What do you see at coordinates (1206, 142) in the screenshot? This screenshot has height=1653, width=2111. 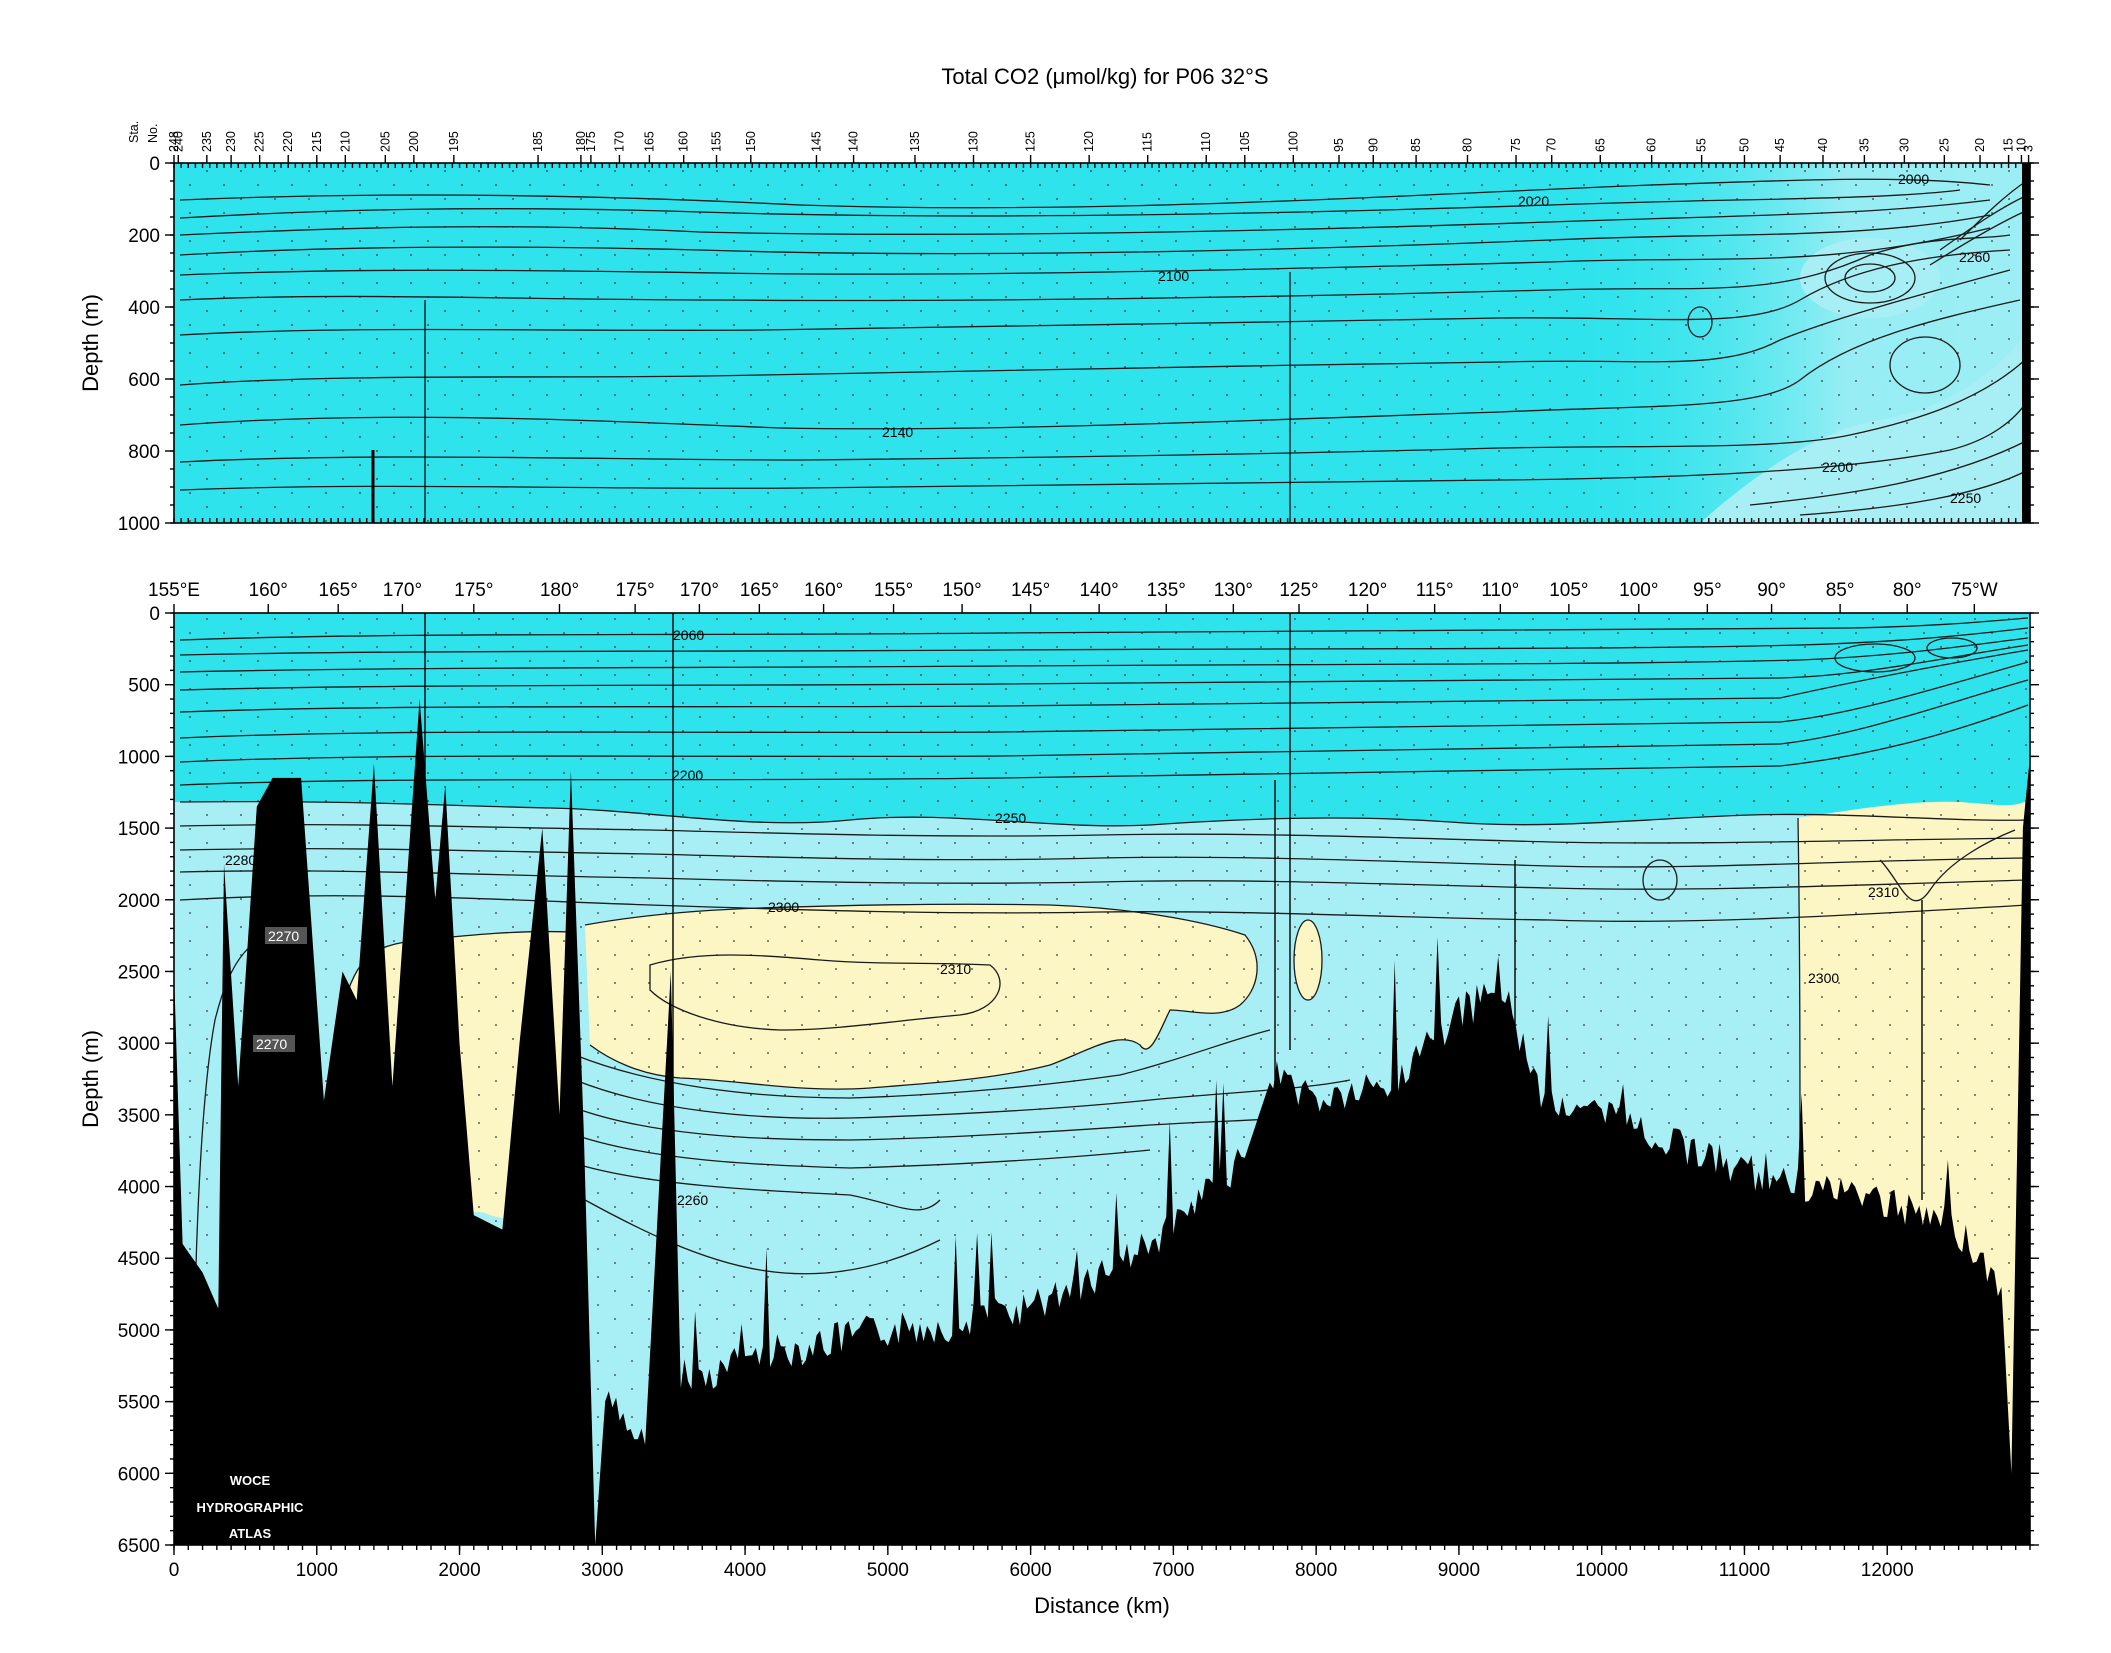 I see `station-tick-label: 110` at bounding box center [1206, 142].